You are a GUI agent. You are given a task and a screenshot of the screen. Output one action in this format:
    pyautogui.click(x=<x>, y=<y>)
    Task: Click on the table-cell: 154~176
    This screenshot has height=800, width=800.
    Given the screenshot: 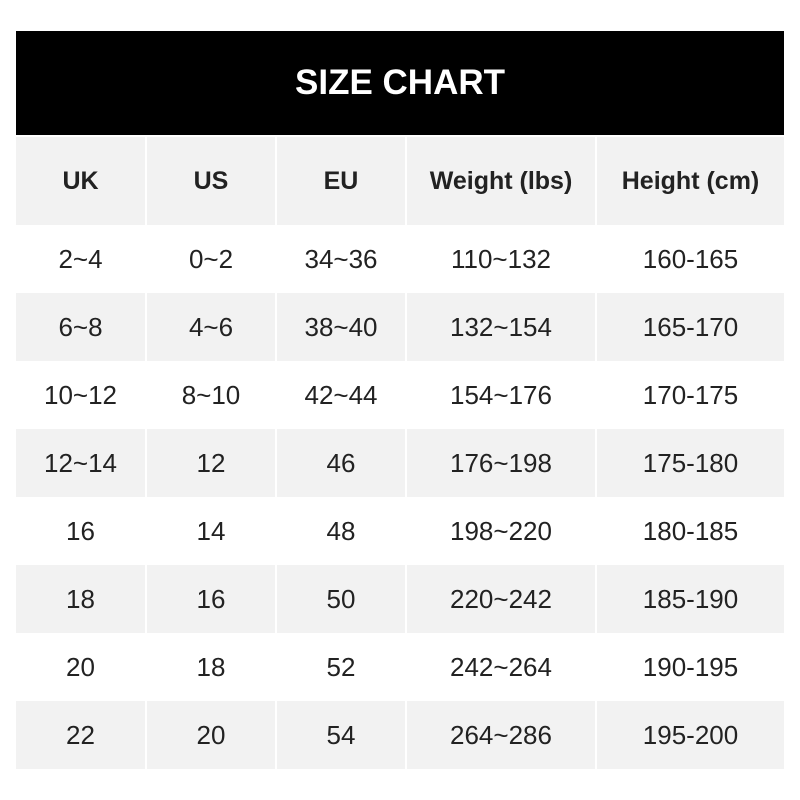 What is the action you would take?
    pyautogui.click(x=500, y=395)
    